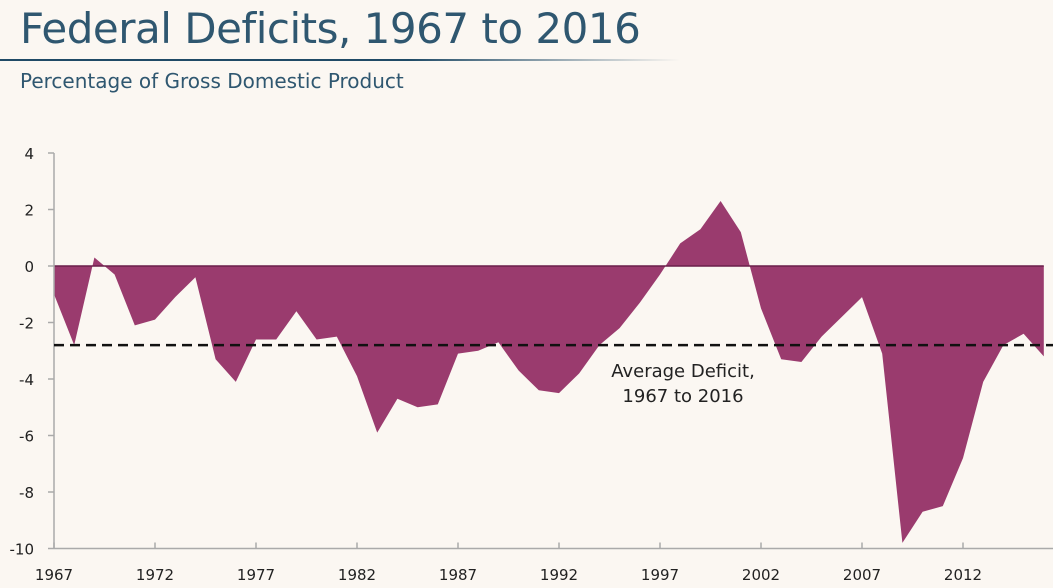 This screenshot has width=1053, height=588. Describe the element at coordinates (29, 154) in the screenshot. I see `y-tick-label: 4` at that location.